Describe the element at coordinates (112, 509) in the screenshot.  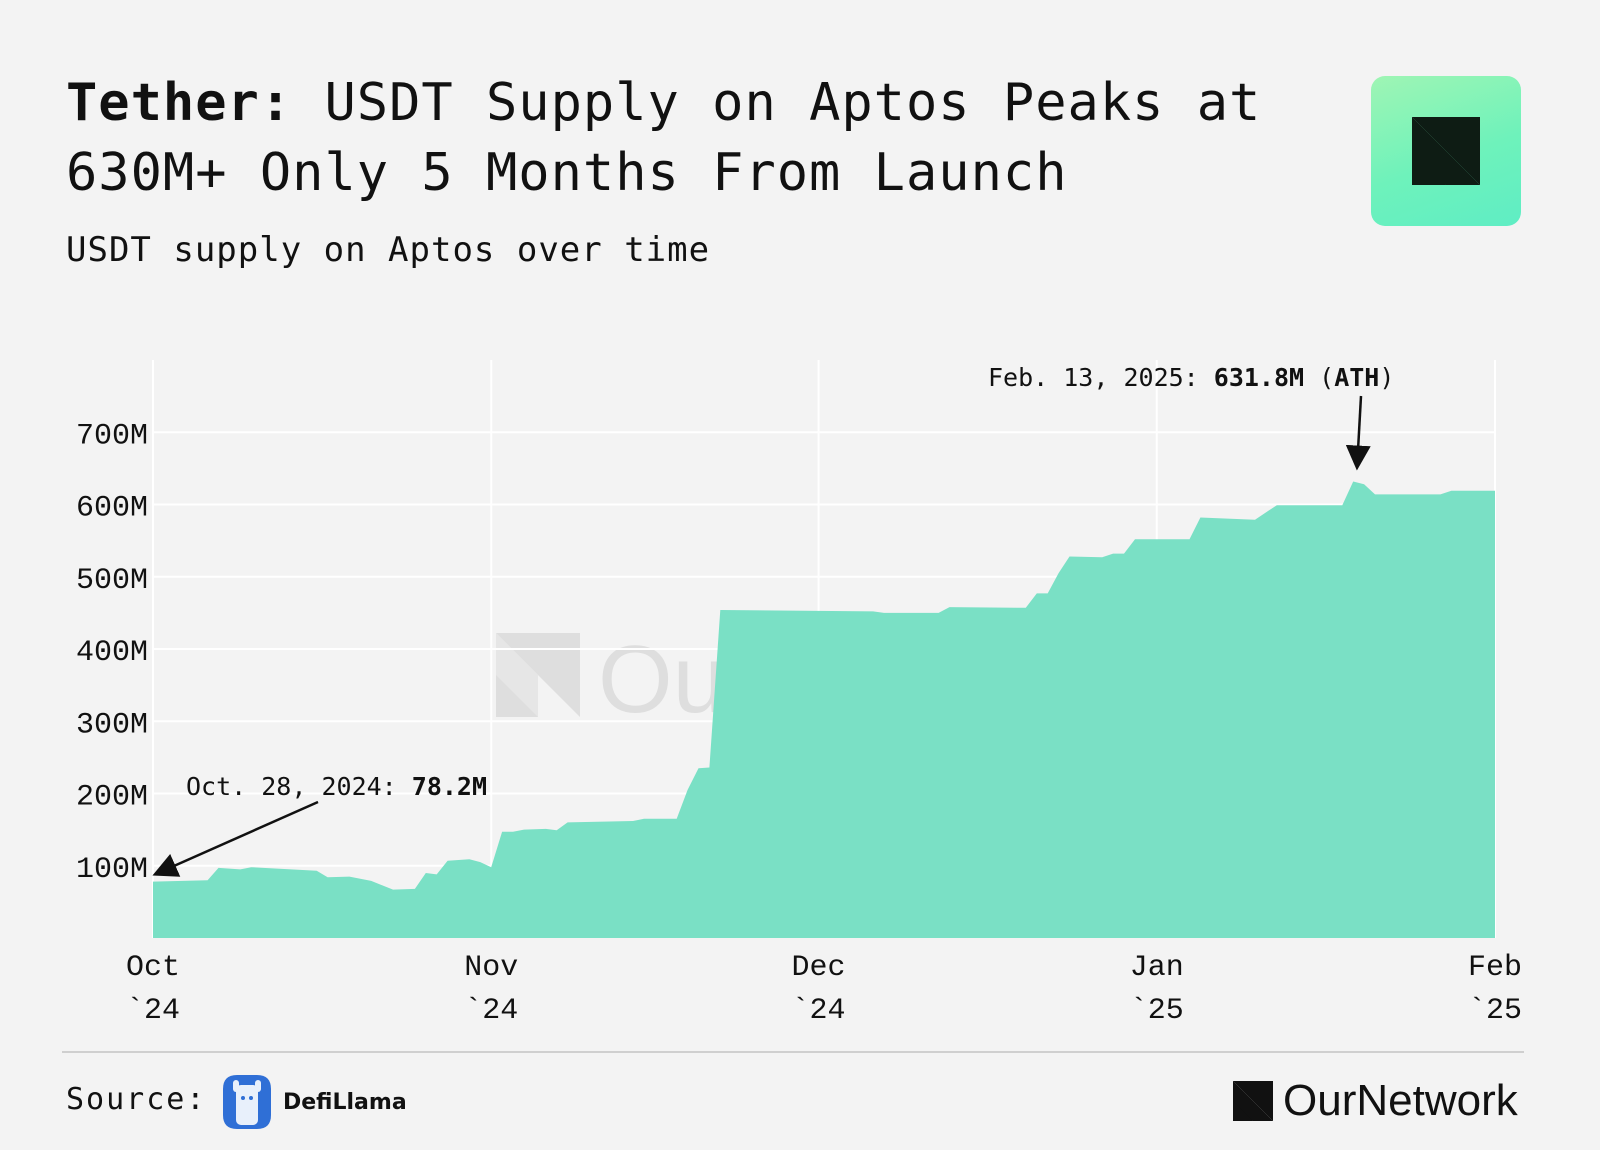
I see `y-tick-label: 600M` at that location.